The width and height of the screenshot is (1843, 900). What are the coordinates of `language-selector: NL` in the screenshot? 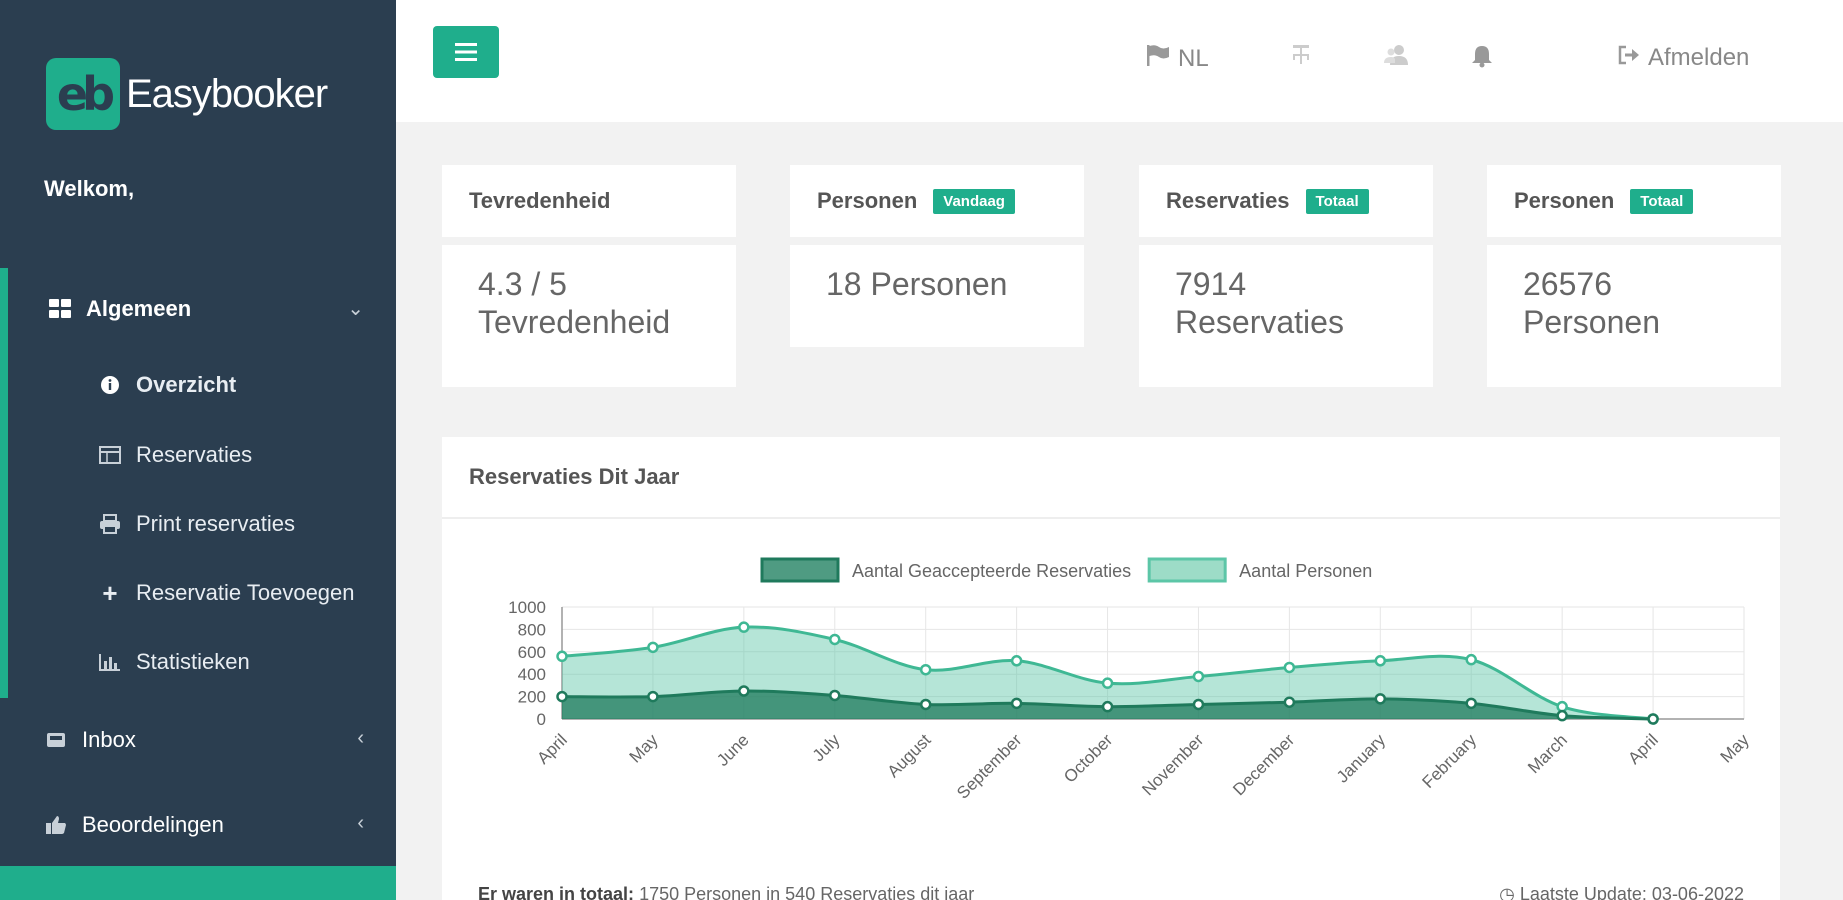 It's located at (1177, 58).